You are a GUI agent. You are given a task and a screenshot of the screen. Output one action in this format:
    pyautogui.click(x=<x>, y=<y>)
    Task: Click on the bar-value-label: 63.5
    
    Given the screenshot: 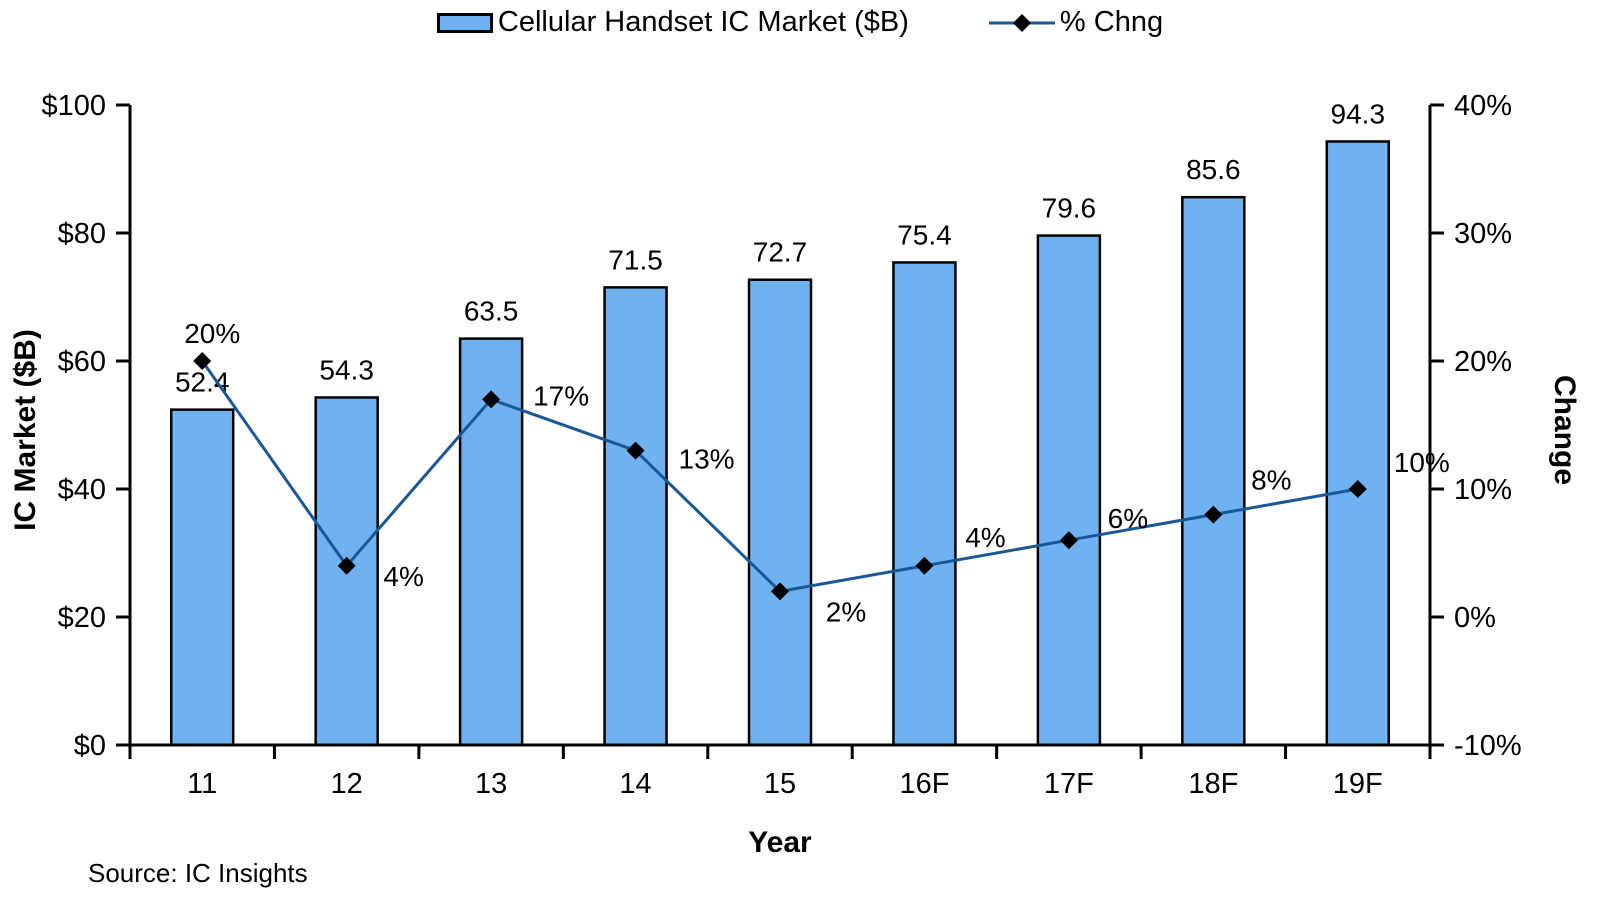 What is the action you would take?
    pyautogui.click(x=491, y=311)
    